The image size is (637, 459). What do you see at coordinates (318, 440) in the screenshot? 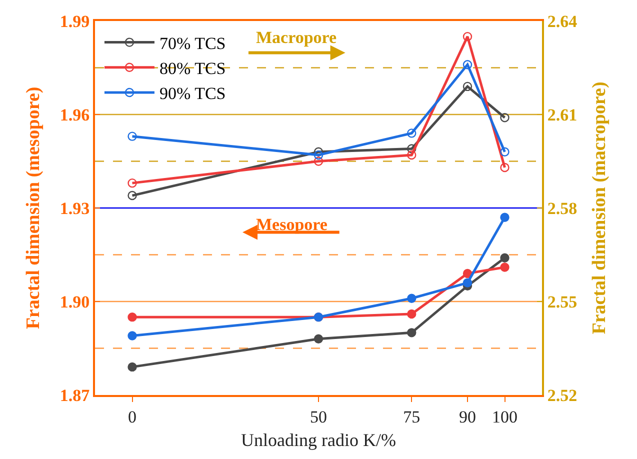
I see `x-axis-title: Unloading radio K/%` at bounding box center [318, 440].